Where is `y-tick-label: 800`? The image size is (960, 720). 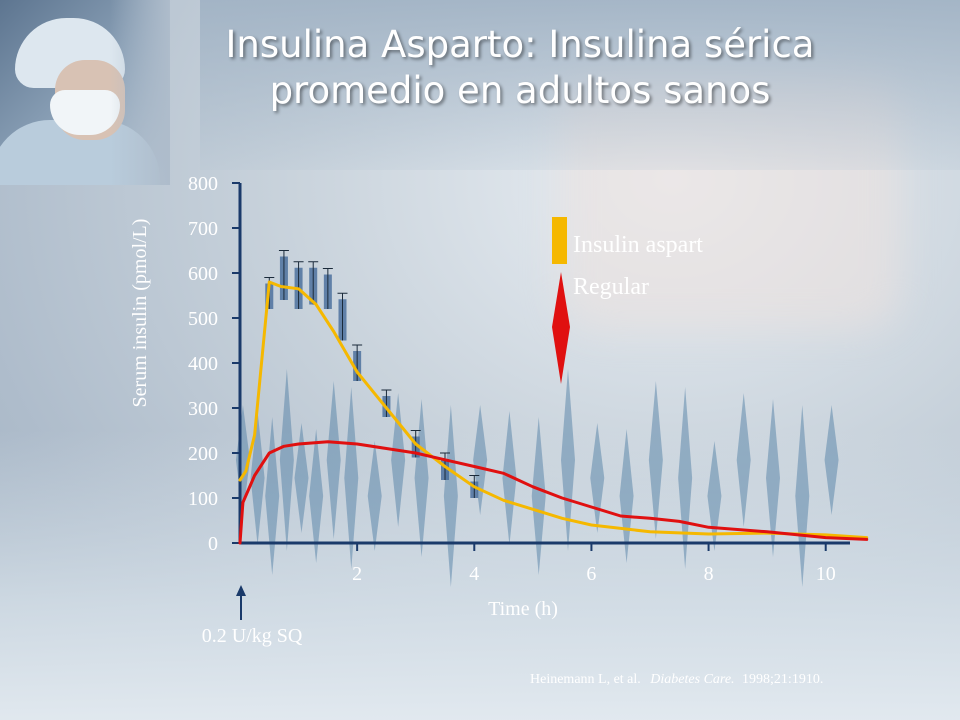
y-tick-label: 800 is located at coordinates (203, 184).